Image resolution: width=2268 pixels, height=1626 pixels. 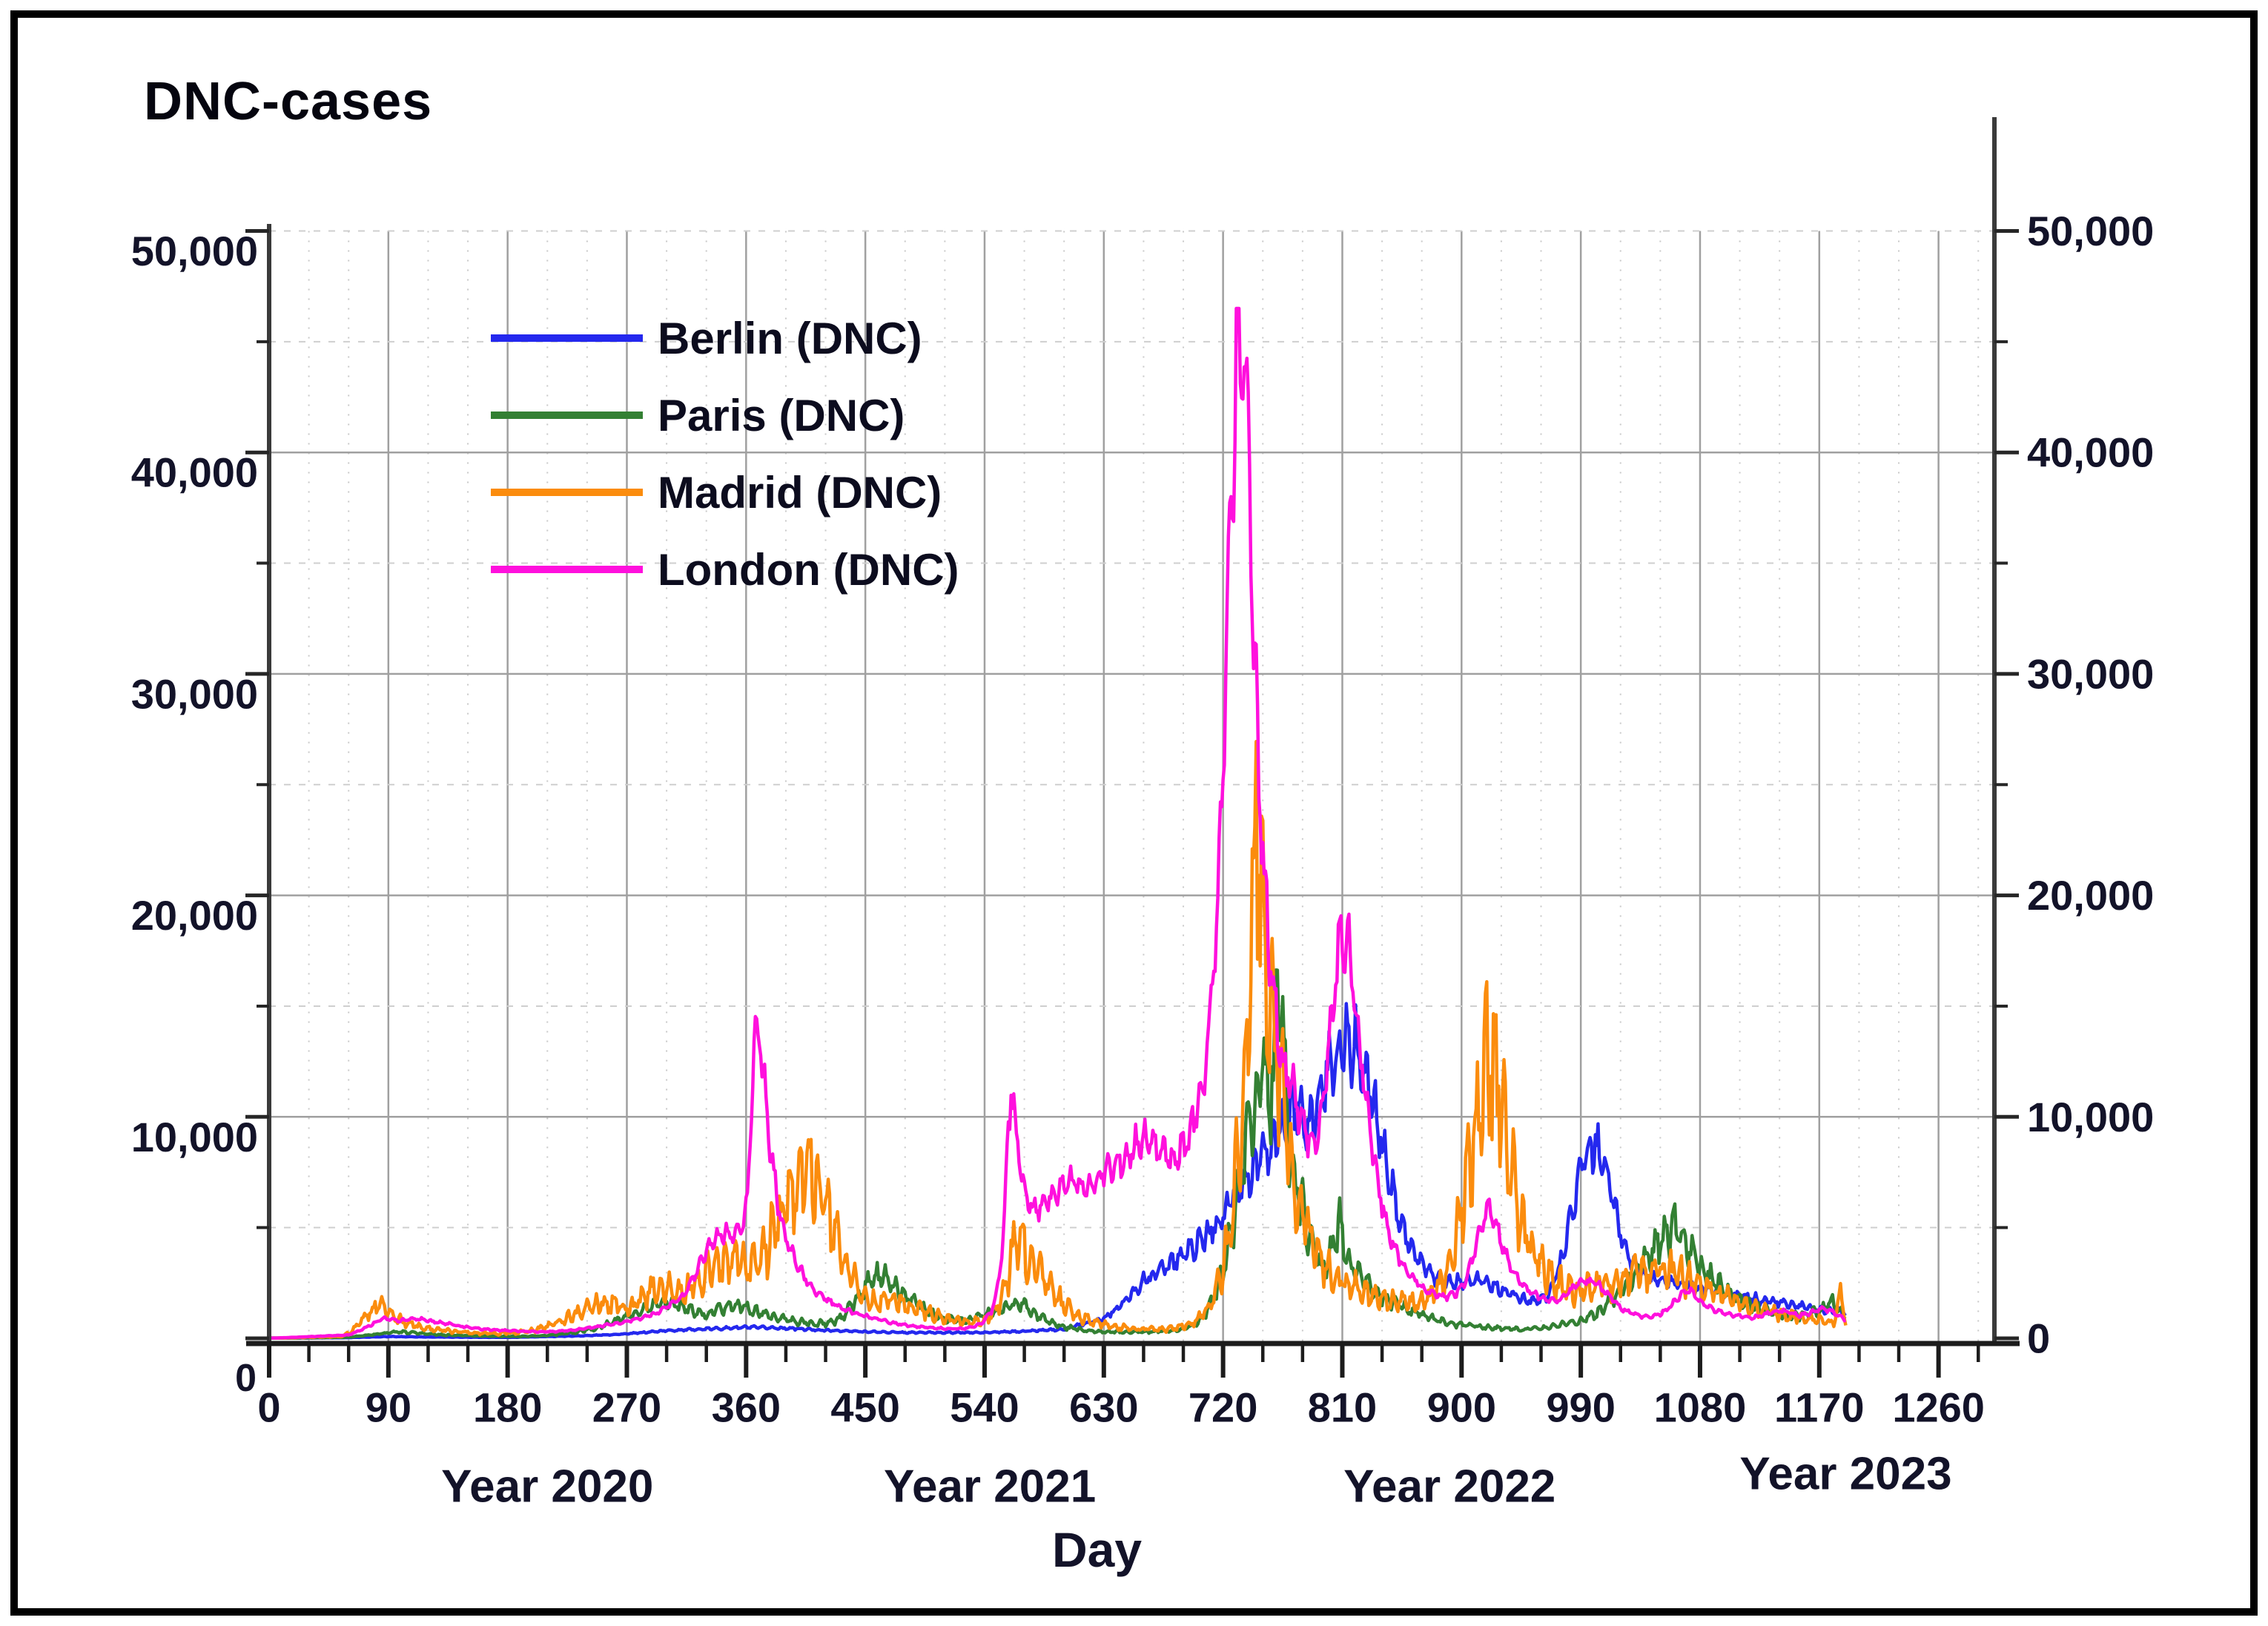 What do you see at coordinates (1581, 1408) in the screenshot?
I see `svg-text: 990` at bounding box center [1581, 1408].